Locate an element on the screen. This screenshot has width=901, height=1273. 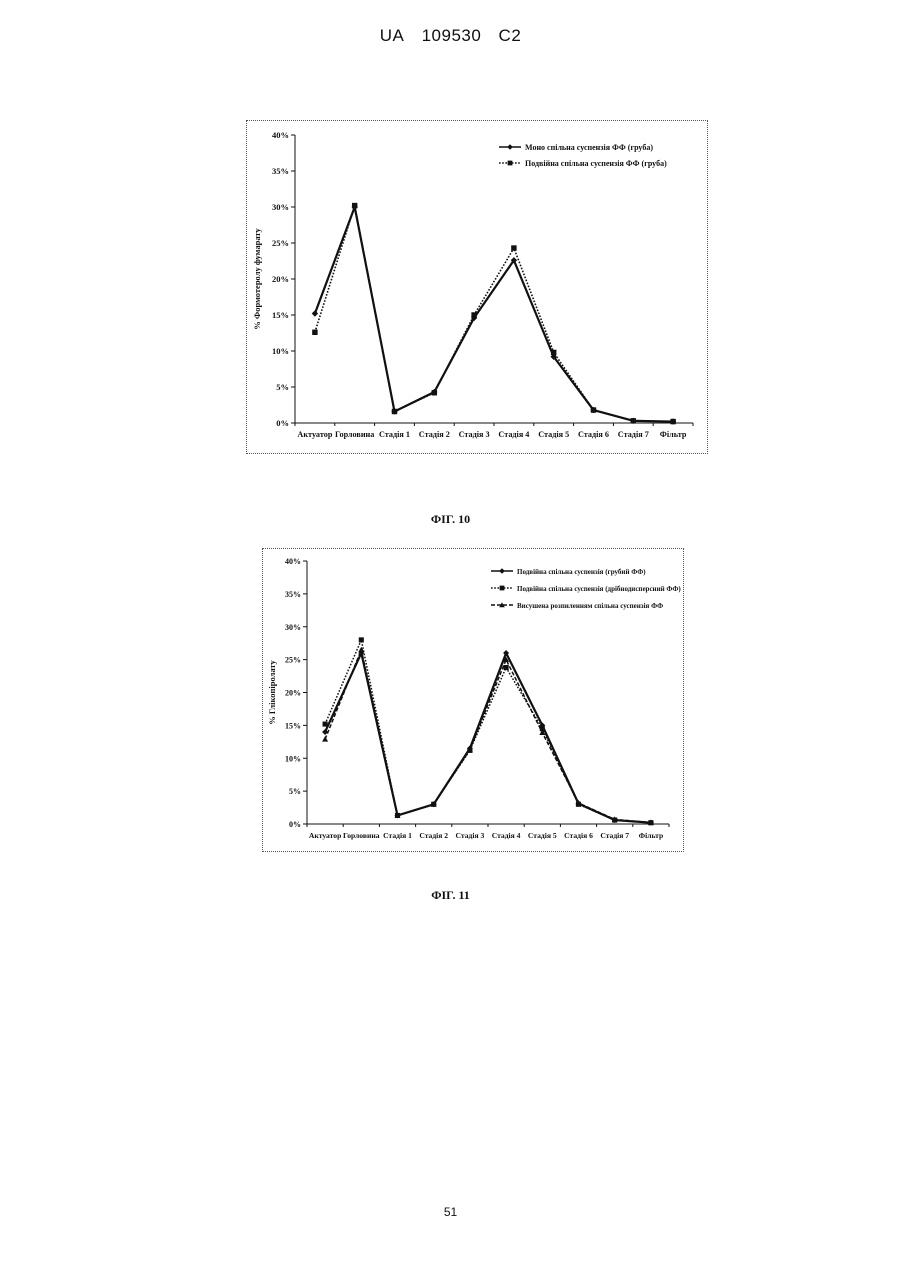
patent-header: UA 109530 C2 is located at coordinates (450, 36).